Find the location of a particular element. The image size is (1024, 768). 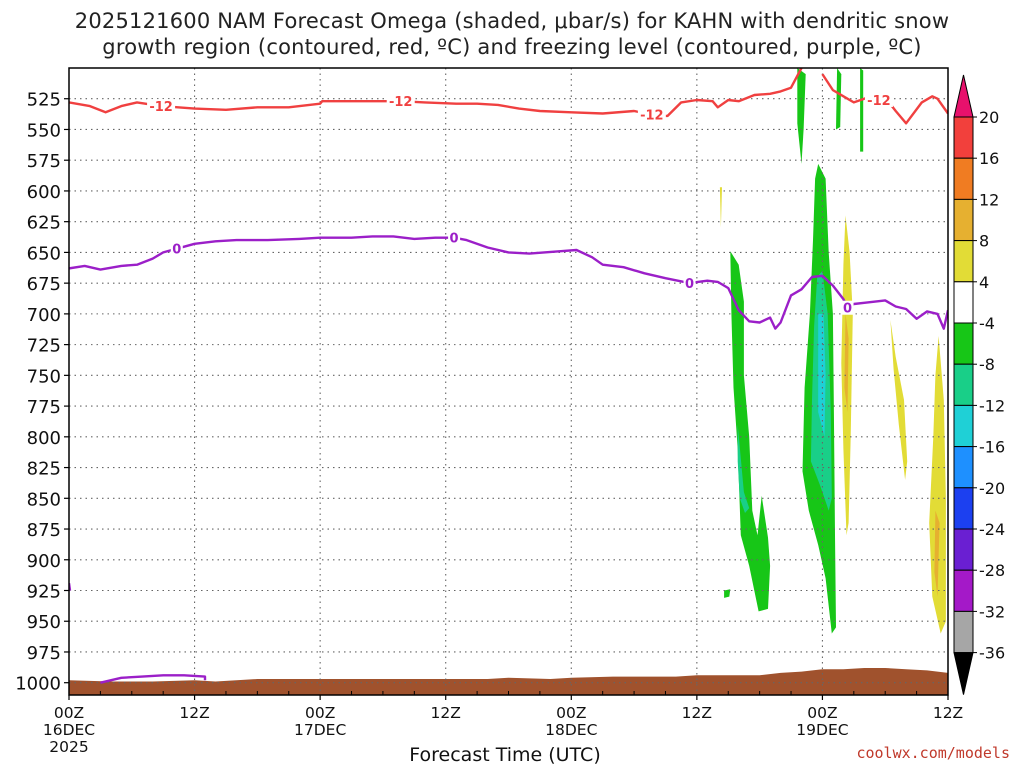

y-tick-label: 675 is located at coordinates (44, 284).